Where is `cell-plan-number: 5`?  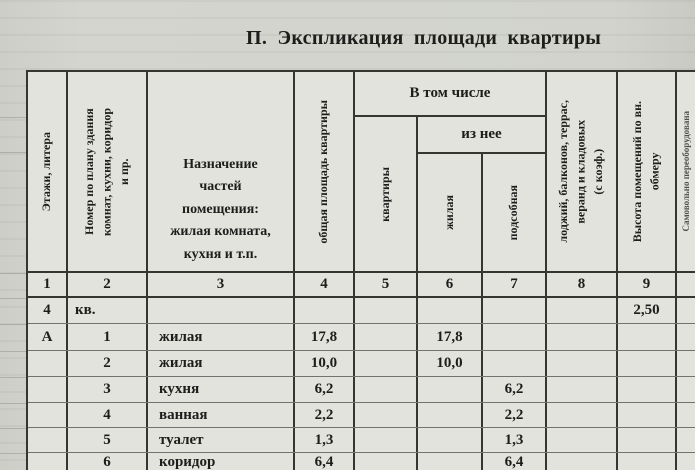
cell-plan-number: 5 is located at coordinates (108, 440).